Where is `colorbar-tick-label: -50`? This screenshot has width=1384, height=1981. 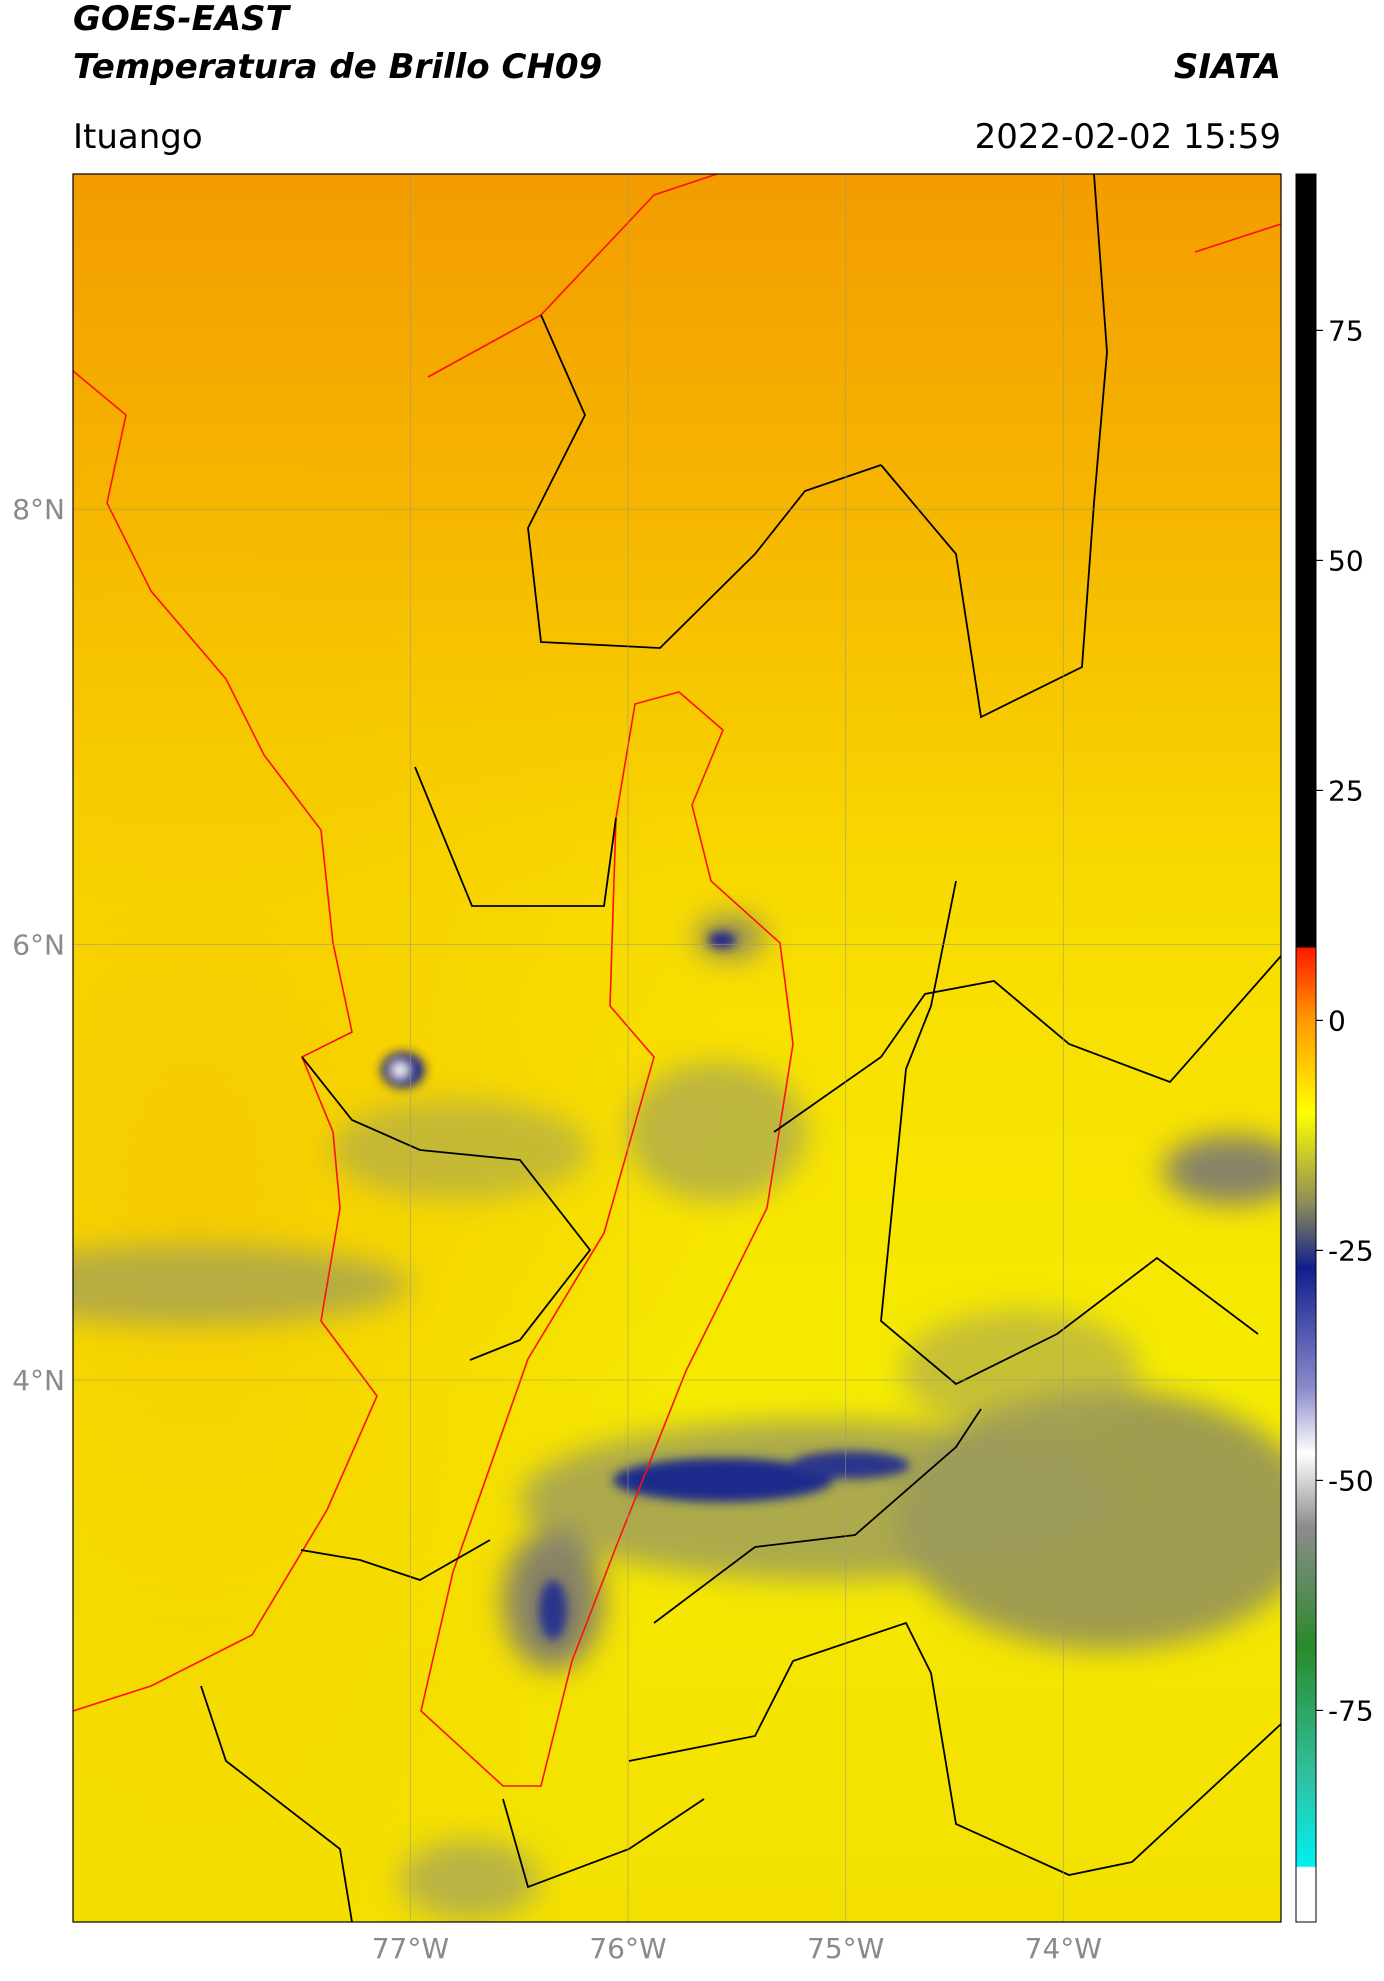
colorbar-tick-label: -50 is located at coordinates (1351, 1480).